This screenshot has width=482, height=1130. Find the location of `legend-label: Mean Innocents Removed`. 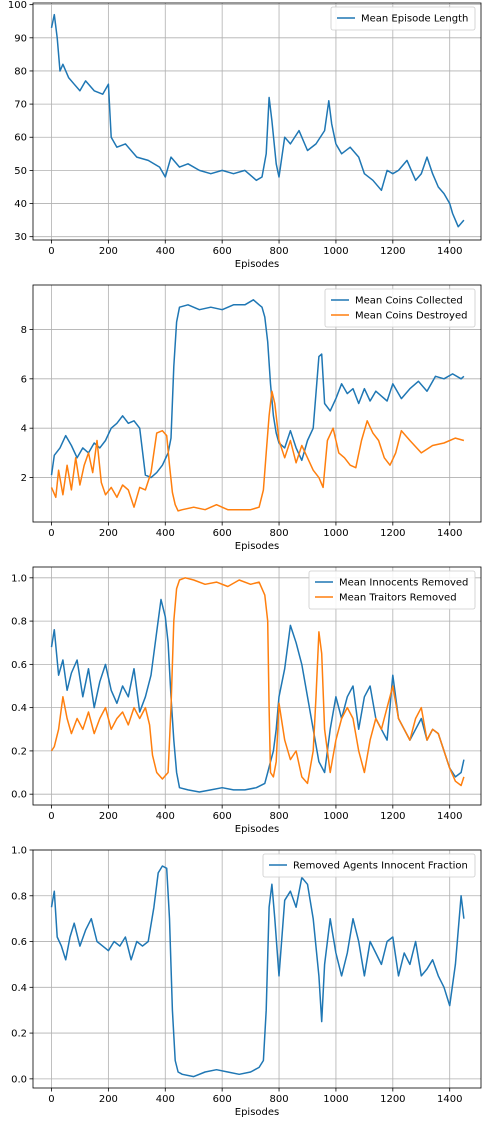

legend-label: Mean Innocents Removed is located at coordinates (403, 583).